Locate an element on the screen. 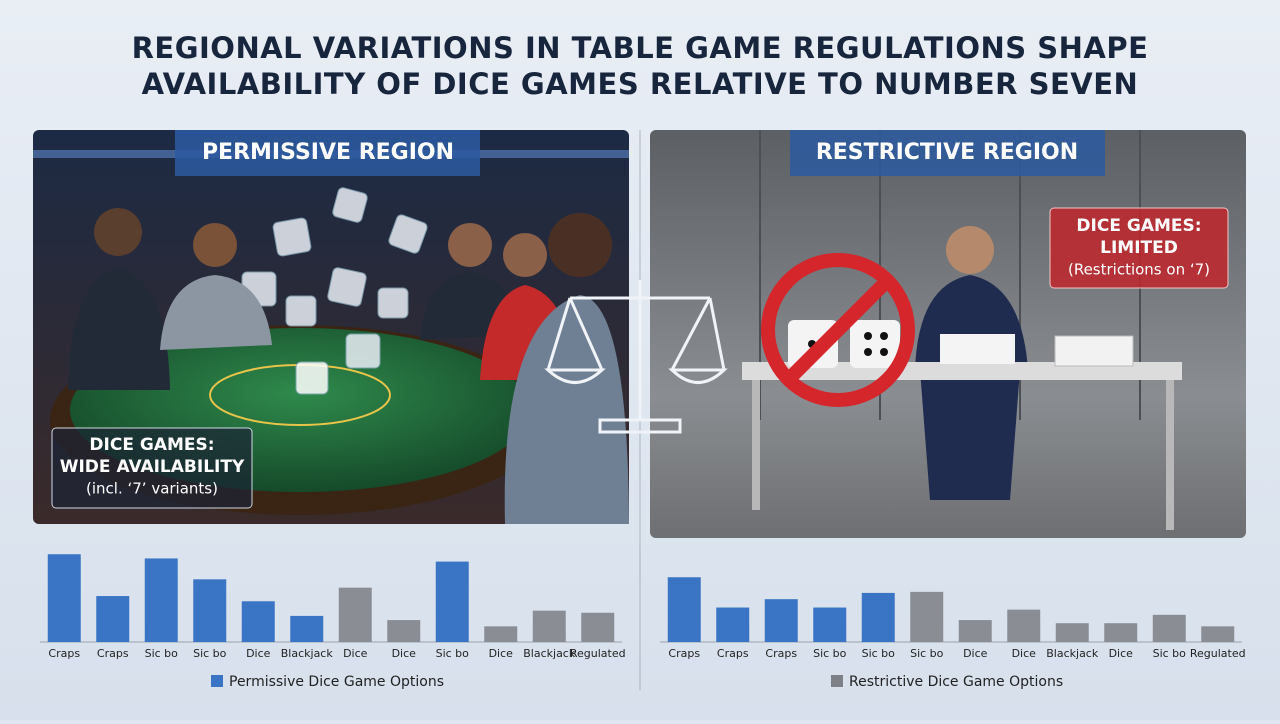 The width and height of the screenshot is (1280, 724). note-line: WIDE AVAILABILITY is located at coordinates (152, 467).